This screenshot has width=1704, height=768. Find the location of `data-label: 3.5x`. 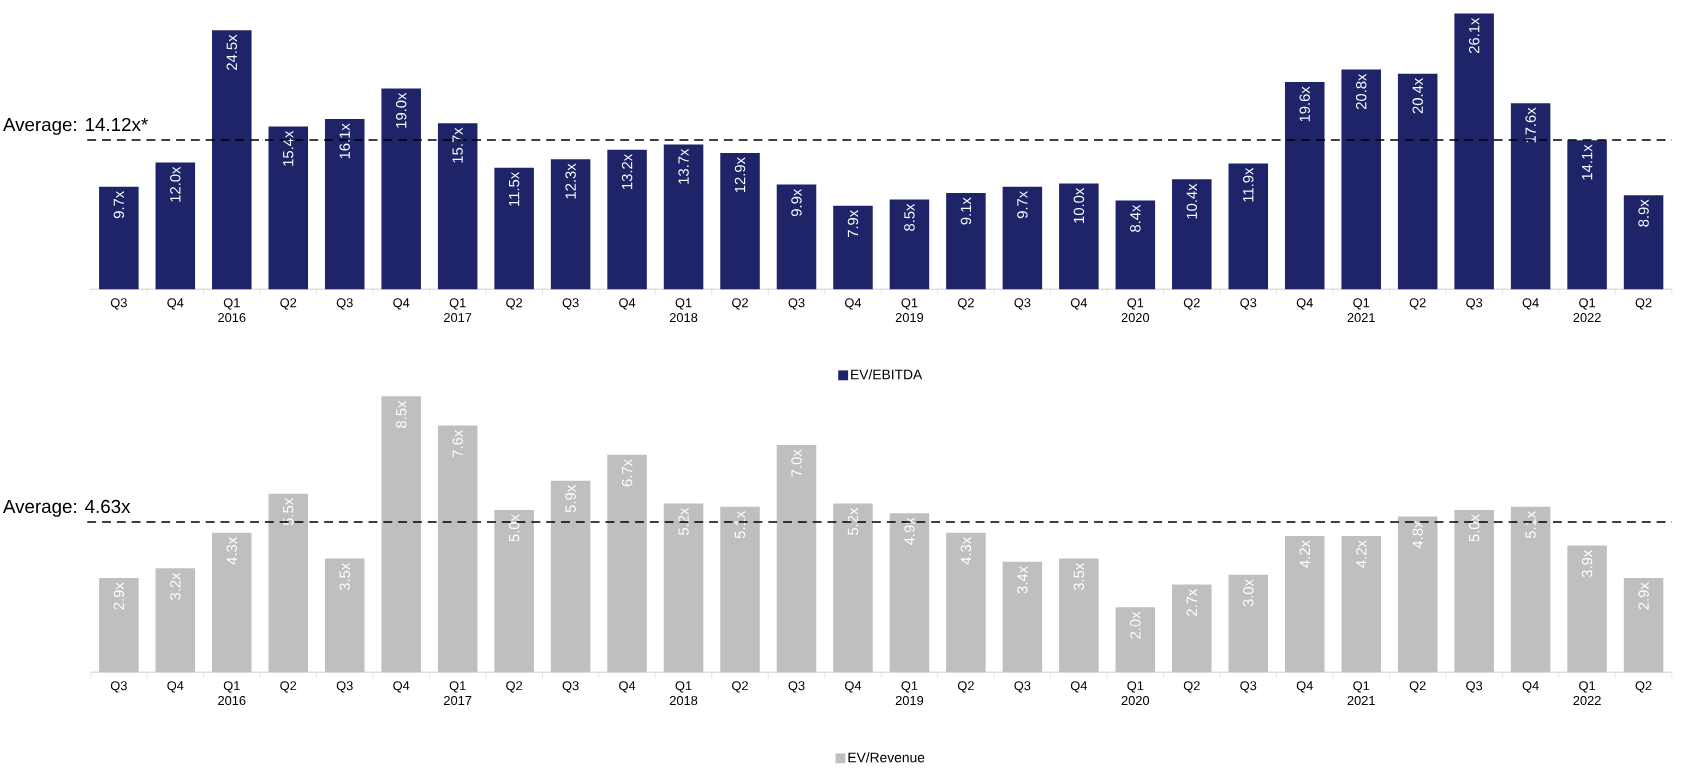

data-label: 3.5x is located at coordinates (344, 576).